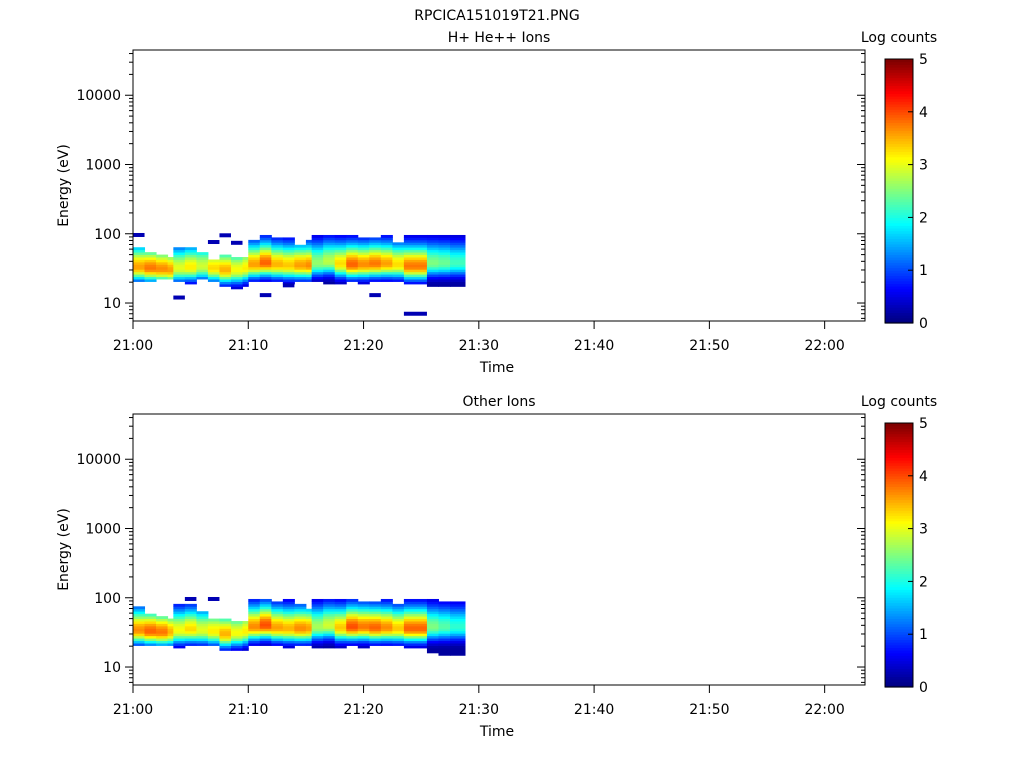 The height and width of the screenshot is (768, 1024). I want to click on y-tick-label: 10000, so click(98, 460).